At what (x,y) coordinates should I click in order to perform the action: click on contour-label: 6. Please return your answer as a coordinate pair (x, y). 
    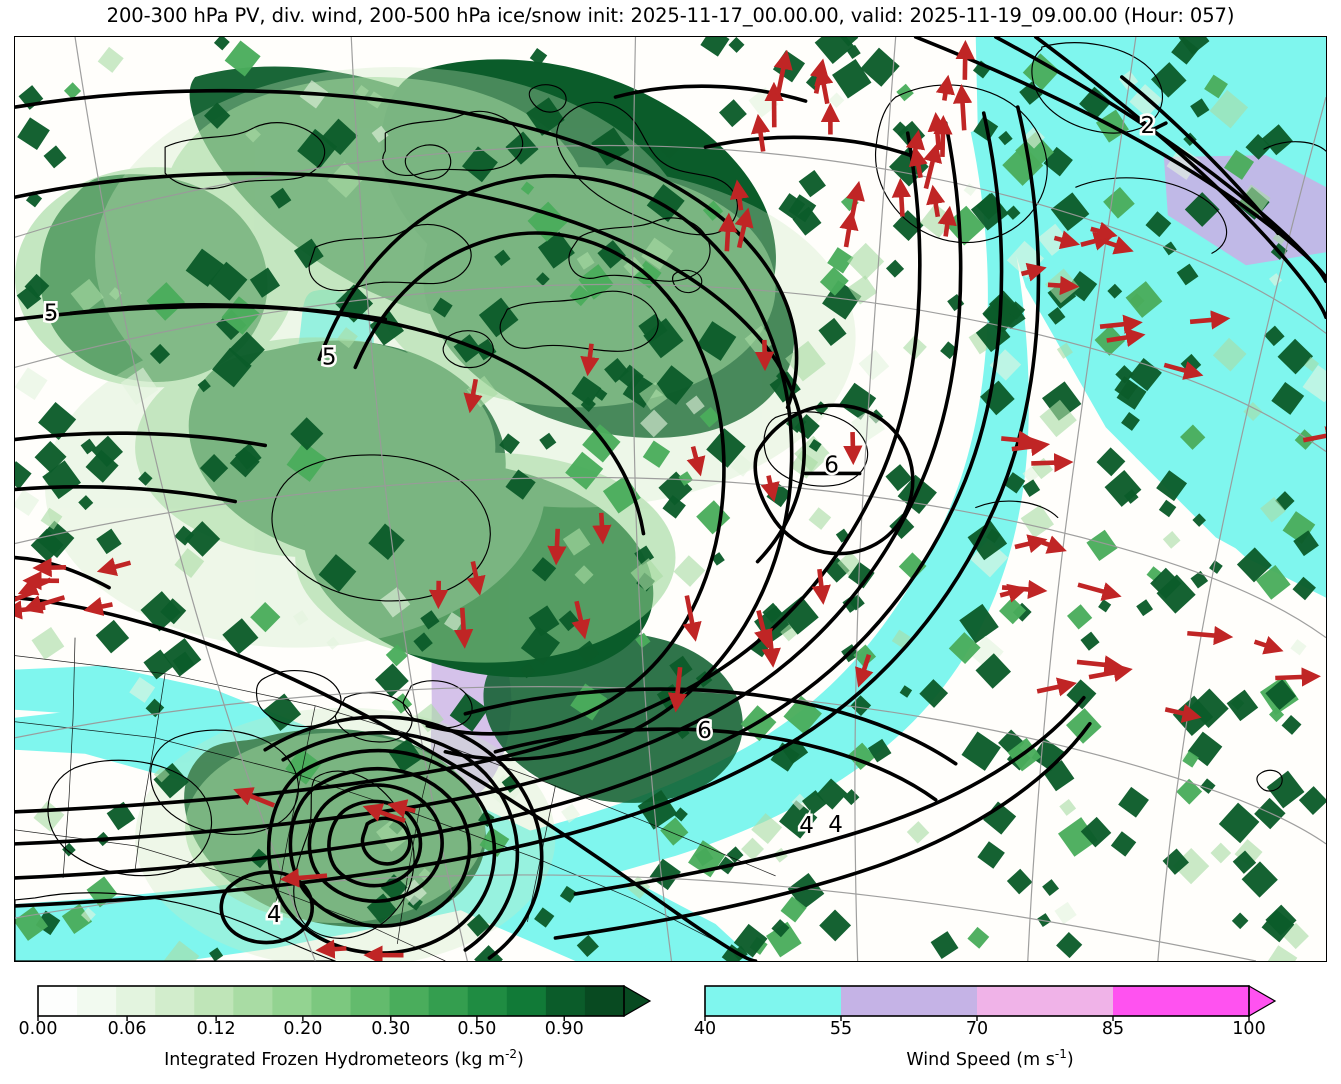
    Looking at the image, I should click on (831, 465).